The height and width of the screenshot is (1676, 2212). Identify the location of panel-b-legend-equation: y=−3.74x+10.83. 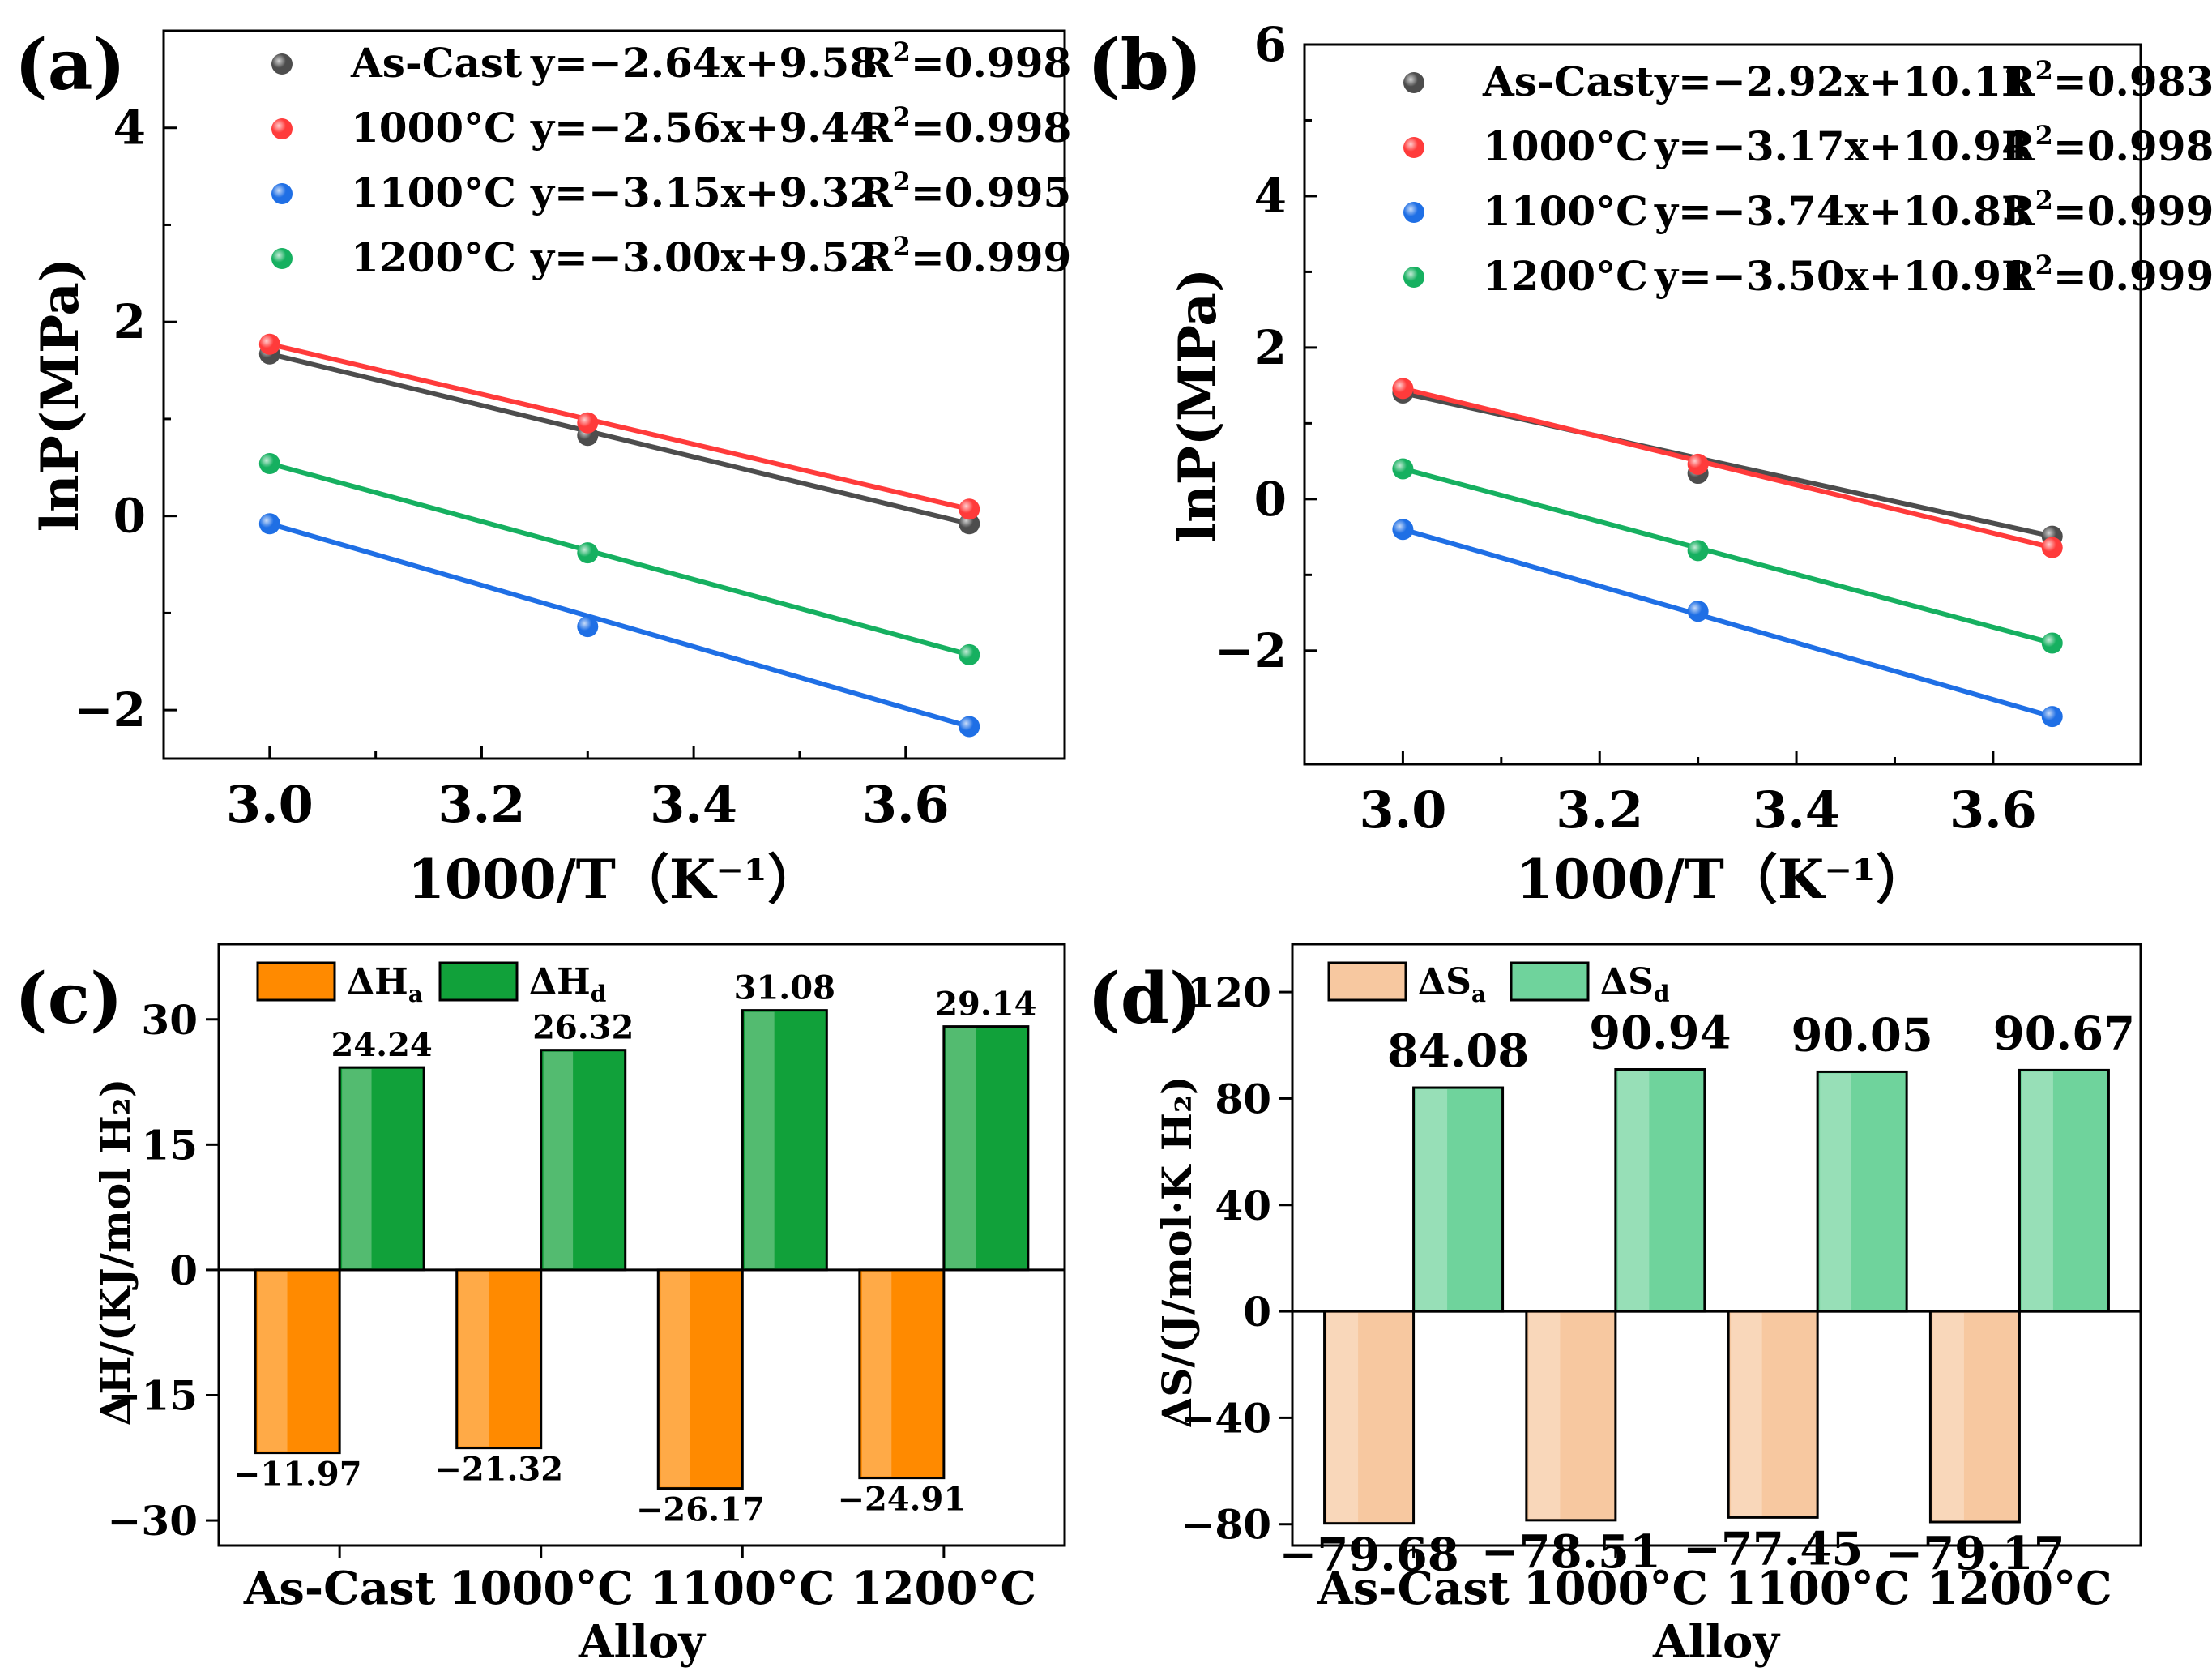
(1842, 211).